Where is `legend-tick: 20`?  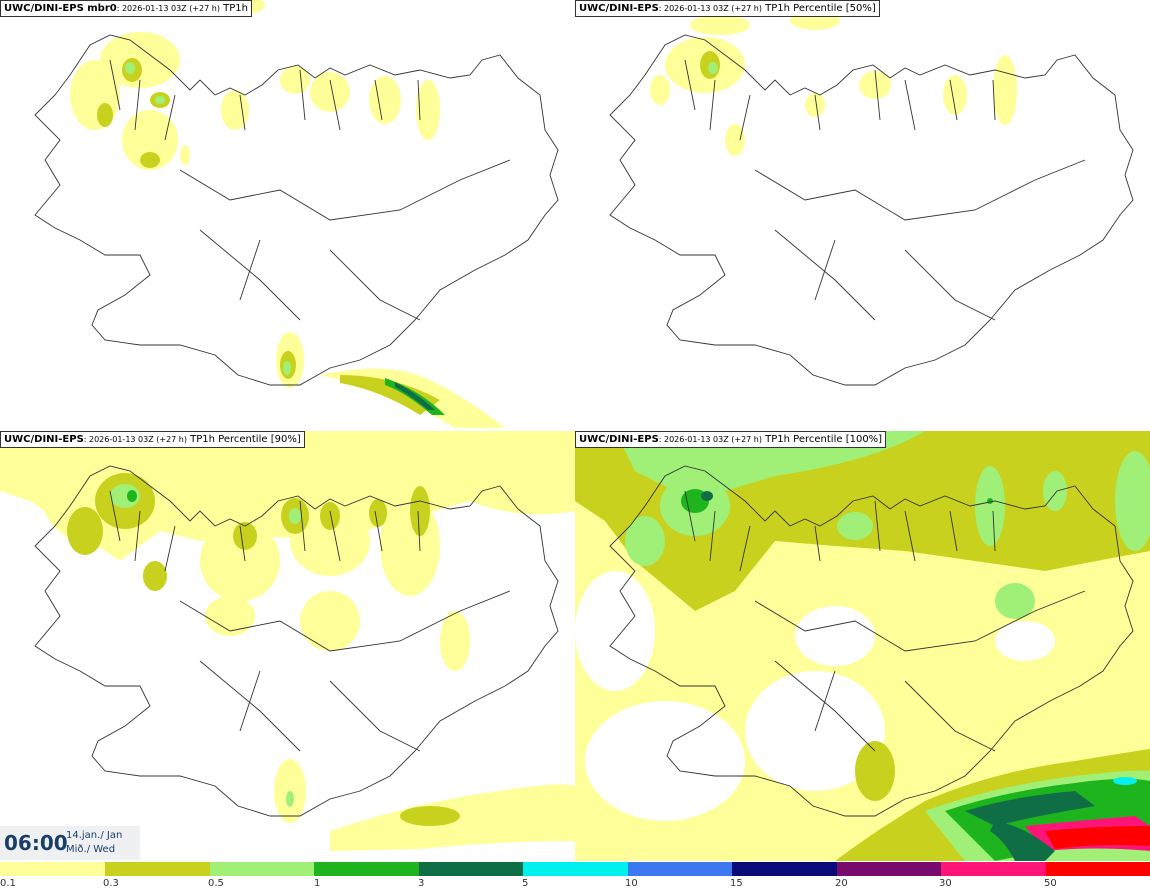
legend-tick: 20 is located at coordinates (841, 883).